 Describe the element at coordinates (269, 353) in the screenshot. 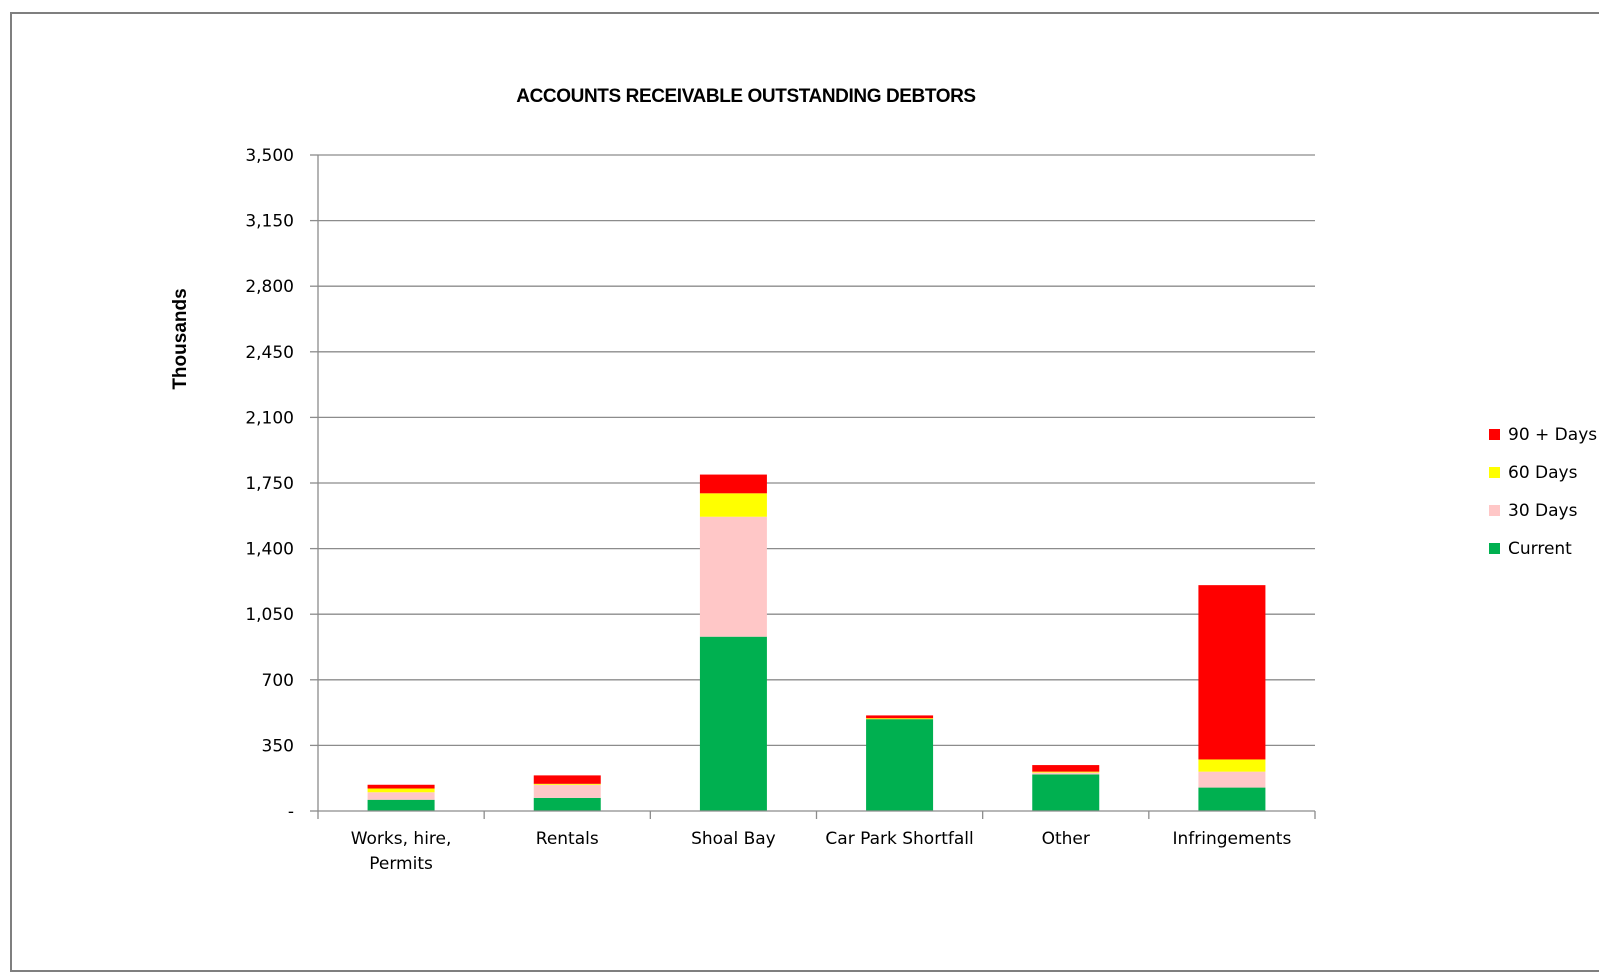

I see `y-tick-label: 2,450` at that location.